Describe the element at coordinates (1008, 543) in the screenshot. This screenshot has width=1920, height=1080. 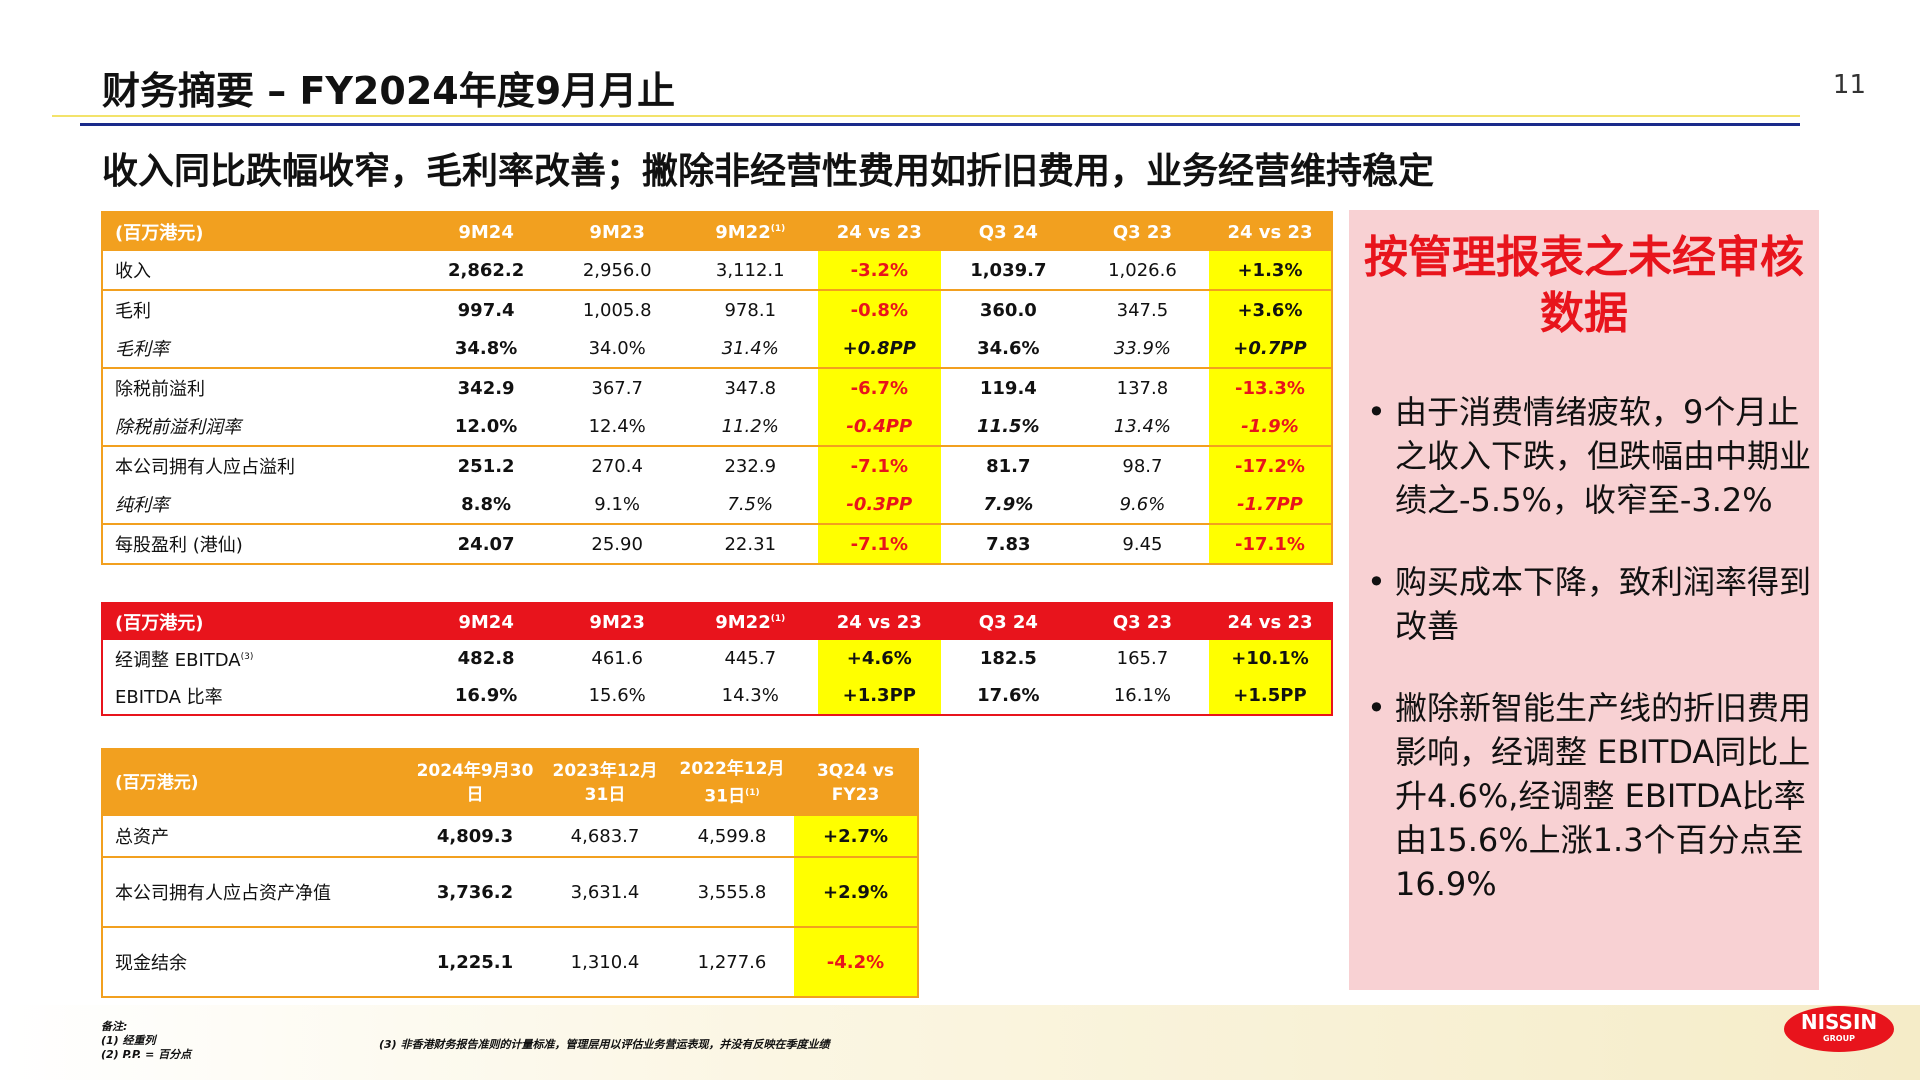
I see `cell: 7.83` at that location.